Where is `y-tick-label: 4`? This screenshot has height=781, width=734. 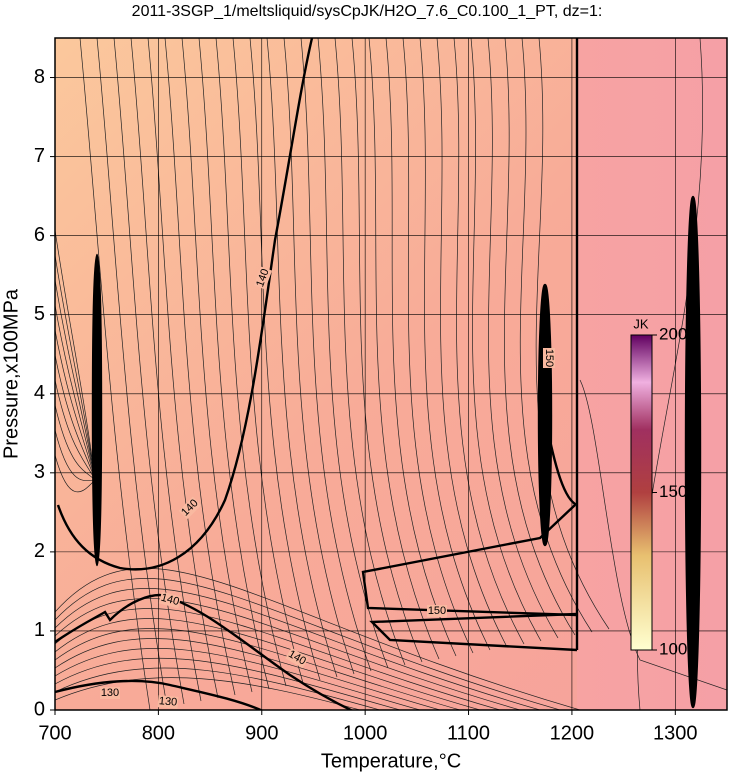
y-tick-label: 4 is located at coordinates (39, 393).